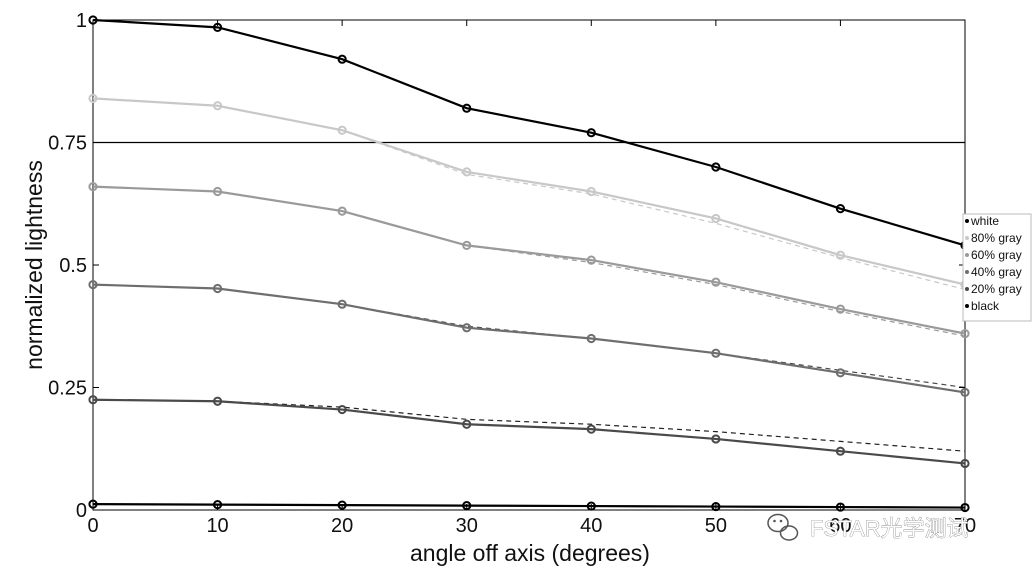  I want to click on watermark: FSTAR光学测试, so click(868, 527).